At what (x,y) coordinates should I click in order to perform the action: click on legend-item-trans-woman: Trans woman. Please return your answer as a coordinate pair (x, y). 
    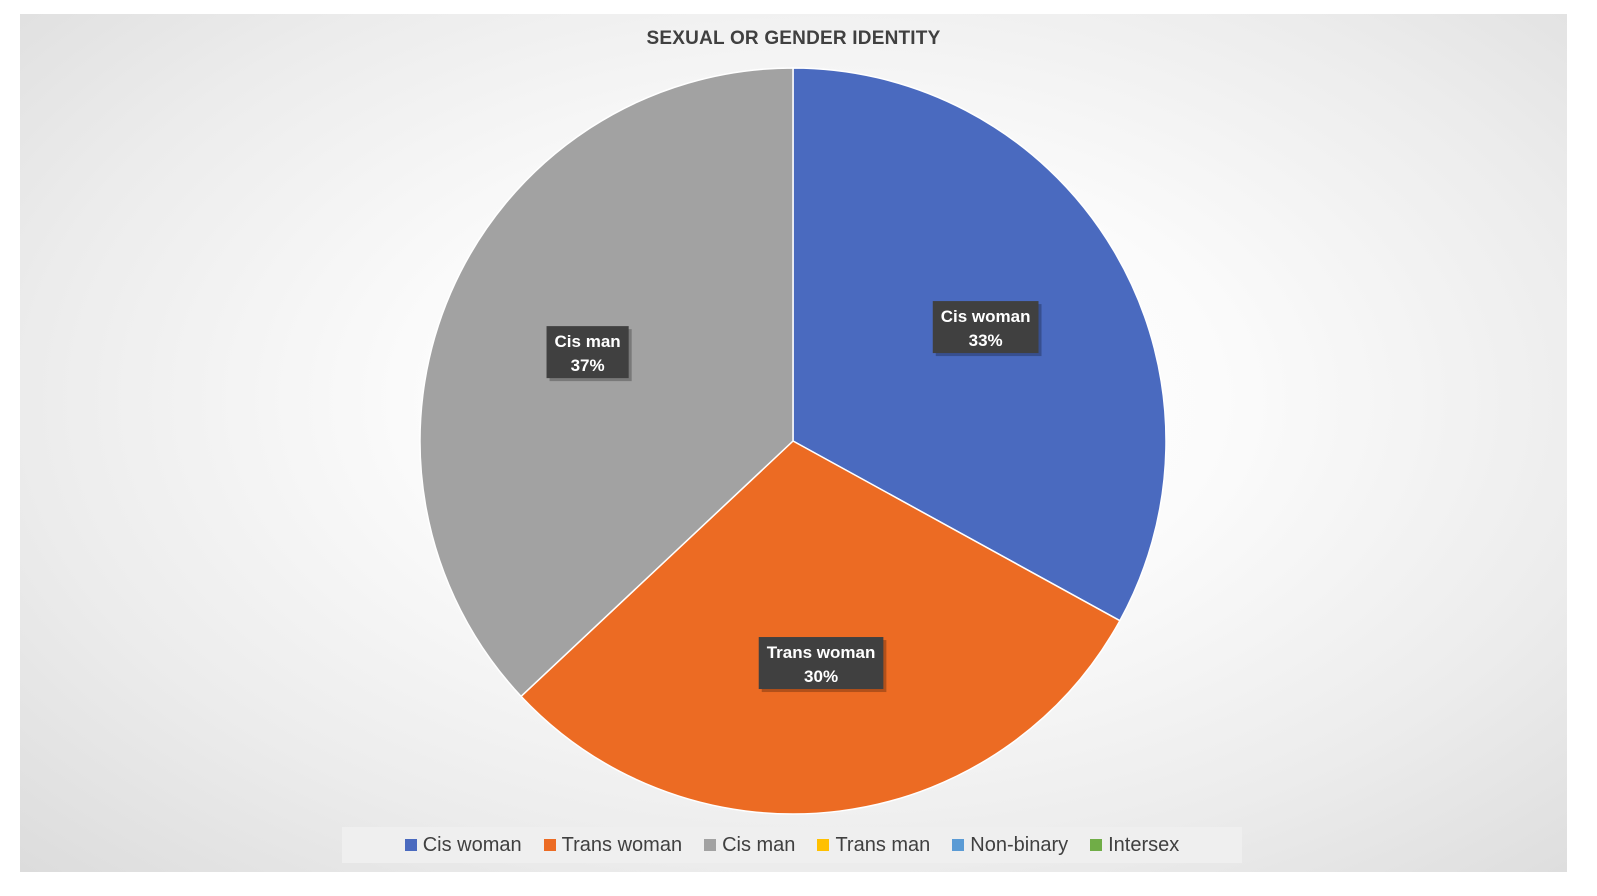
    Looking at the image, I should click on (613, 845).